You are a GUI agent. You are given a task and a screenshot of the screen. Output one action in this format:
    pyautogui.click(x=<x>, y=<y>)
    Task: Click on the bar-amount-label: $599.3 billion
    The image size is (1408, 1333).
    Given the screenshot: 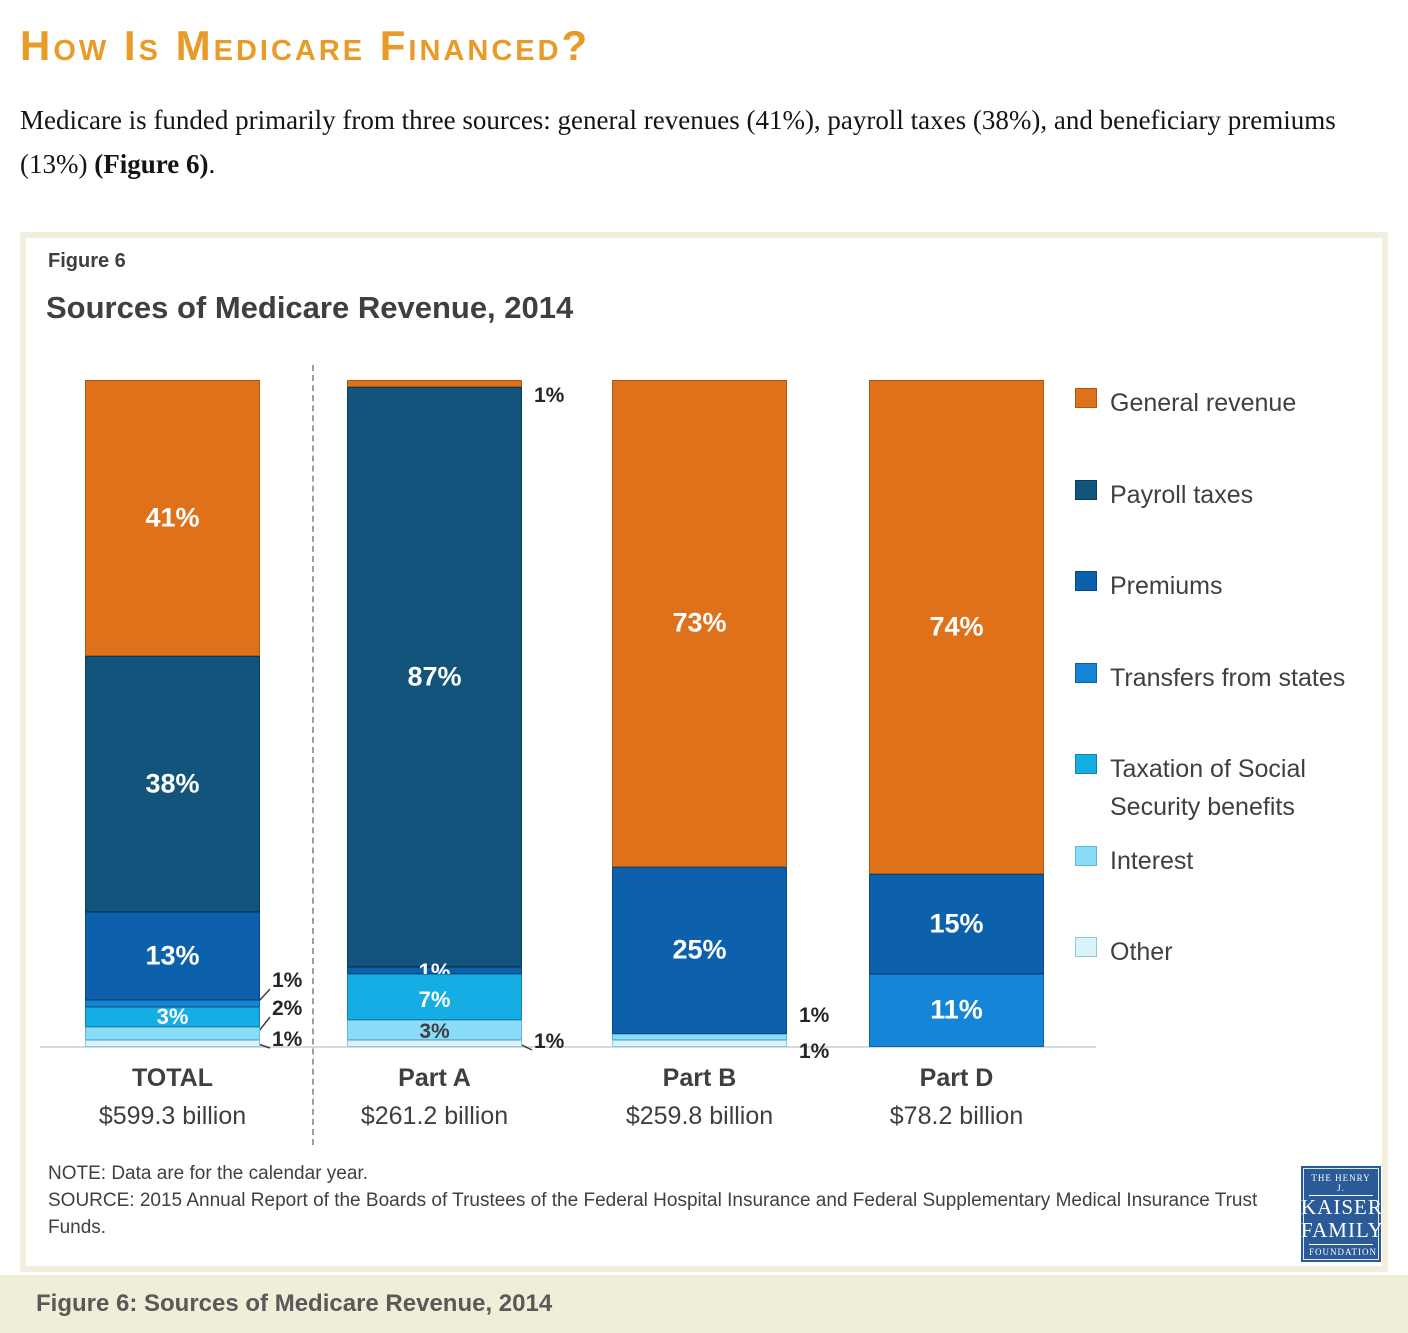 What is the action you would take?
    pyautogui.click(x=172, y=1116)
    